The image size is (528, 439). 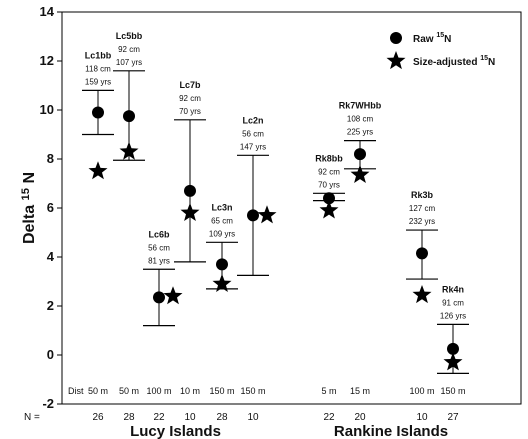 I want to click on y-tick-label: 14, so click(x=47, y=11).